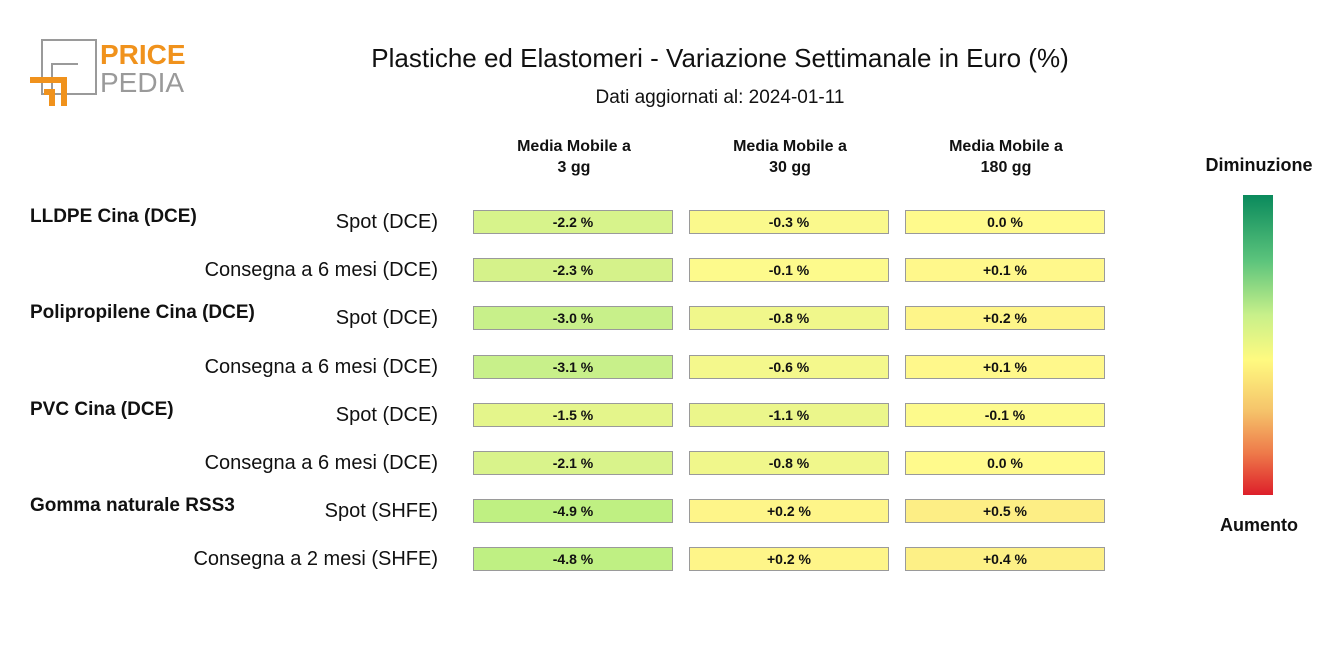 This screenshot has width=1320, height=645. I want to click on heatmap-cell: -3.1 %, so click(573, 366).